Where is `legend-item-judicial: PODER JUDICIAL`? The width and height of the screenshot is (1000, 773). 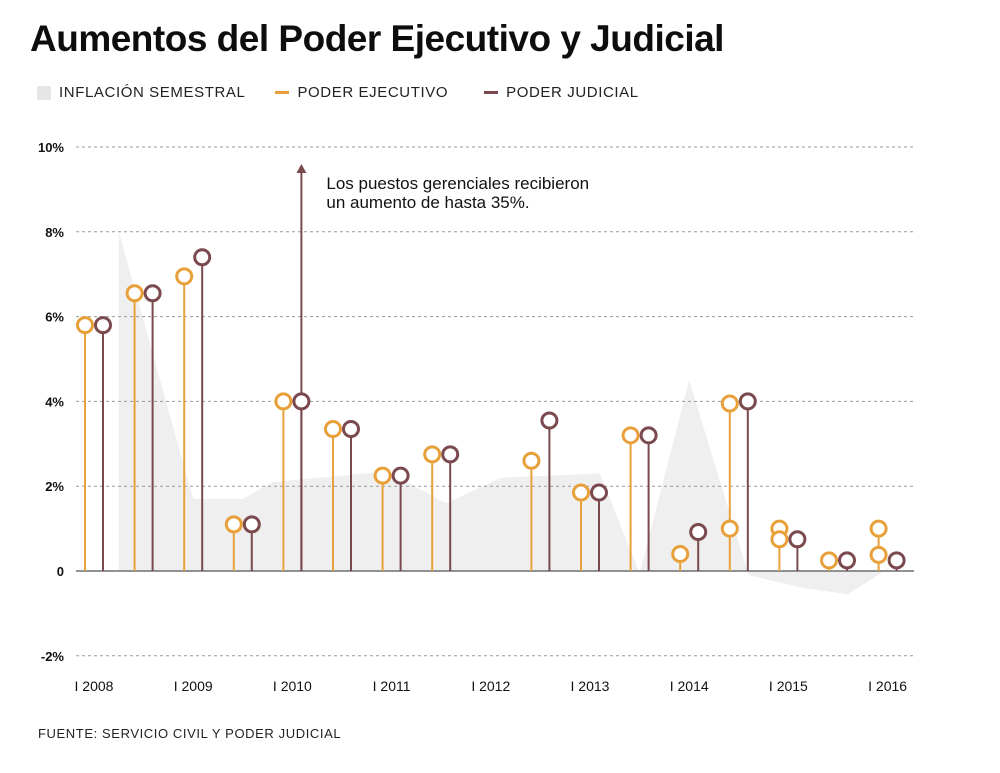
legend-item-judicial: PODER JUDICIAL is located at coordinates (561, 92).